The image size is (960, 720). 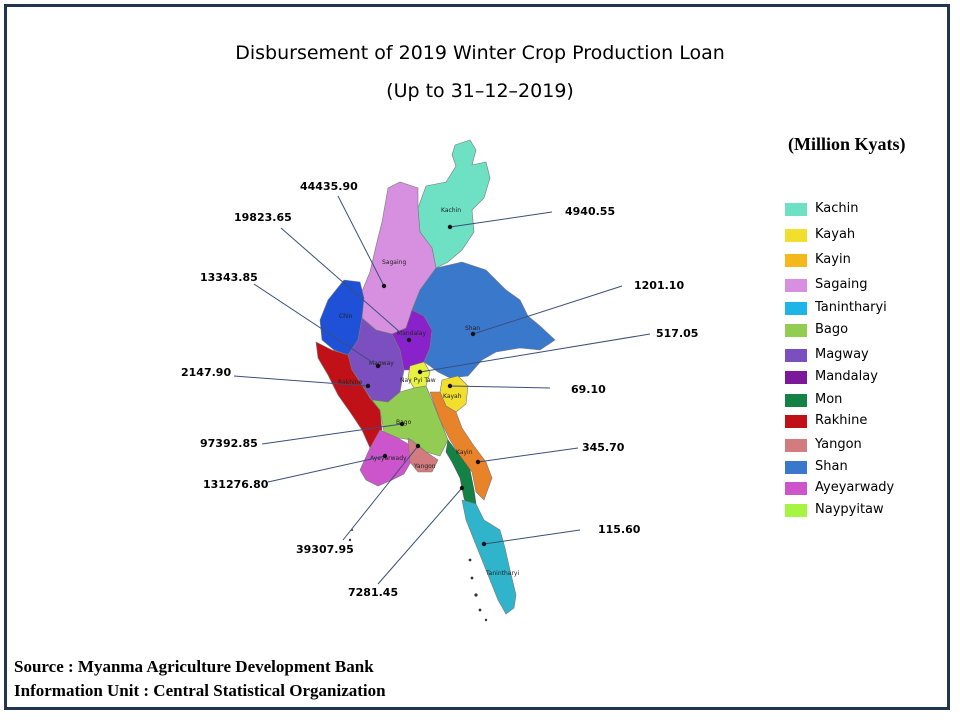 What do you see at coordinates (846, 376) in the screenshot?
I see `legend-label: Mandalay` at bounding box center [846, 376].